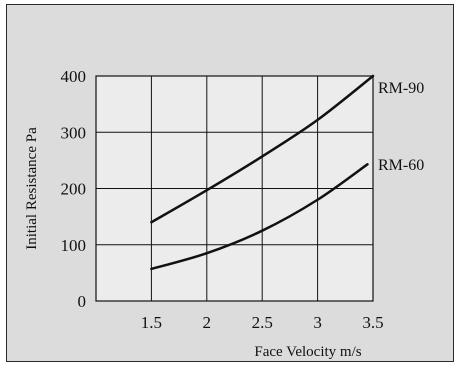 The height and width of the screenshot is (369, 462). Describe the element at coordinates (207, 322) in the screenshot. I see `x-tick-label: 2` at that location.